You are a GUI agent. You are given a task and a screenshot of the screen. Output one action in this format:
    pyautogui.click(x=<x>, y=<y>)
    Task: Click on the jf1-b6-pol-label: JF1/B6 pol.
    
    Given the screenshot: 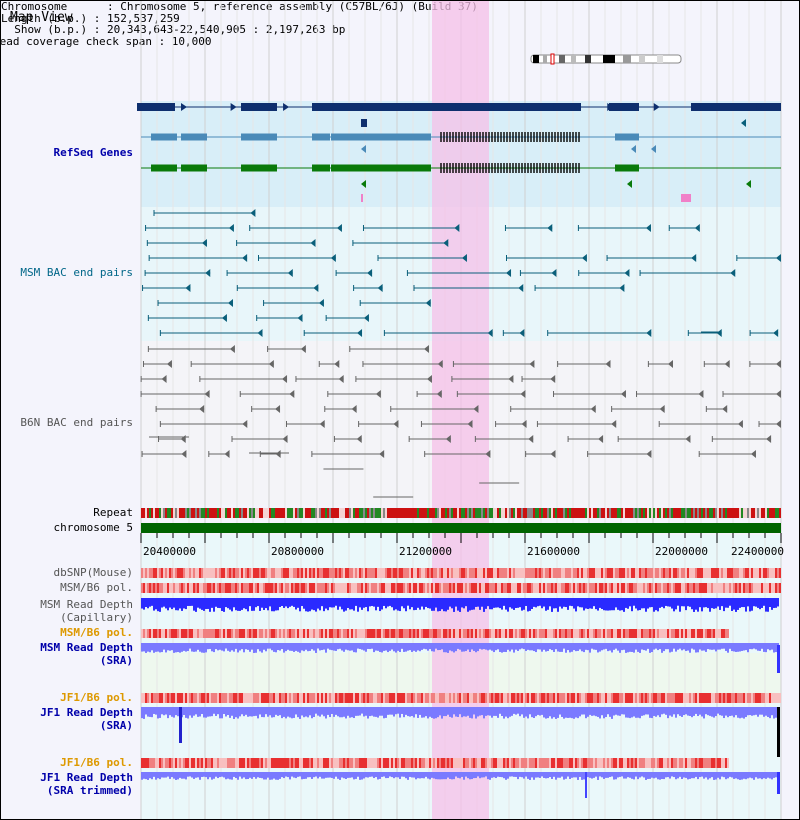 What is the action you would take?
    pyautogui.click(x=96, y=697)
    